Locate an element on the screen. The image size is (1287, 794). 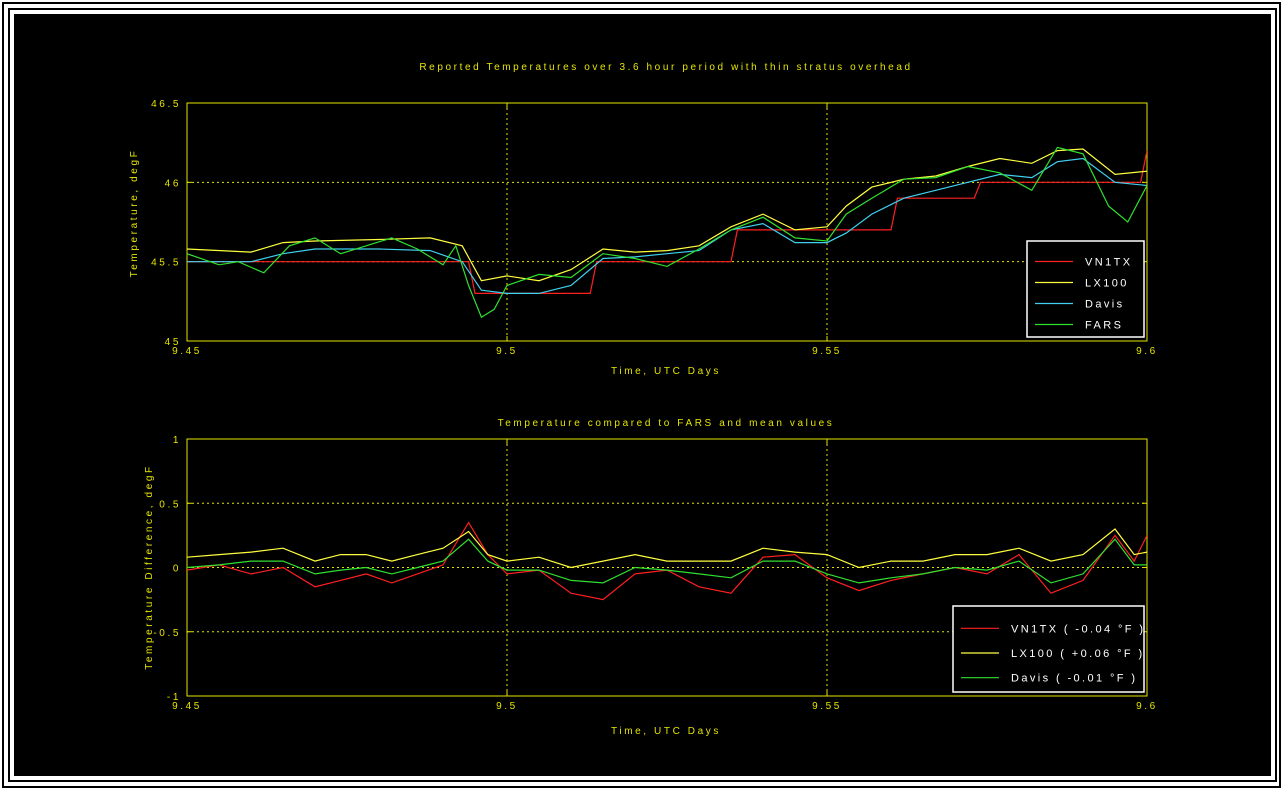
legend-label: LX100 ( +0.06 °F ) is located at coordinates (1078, 654).